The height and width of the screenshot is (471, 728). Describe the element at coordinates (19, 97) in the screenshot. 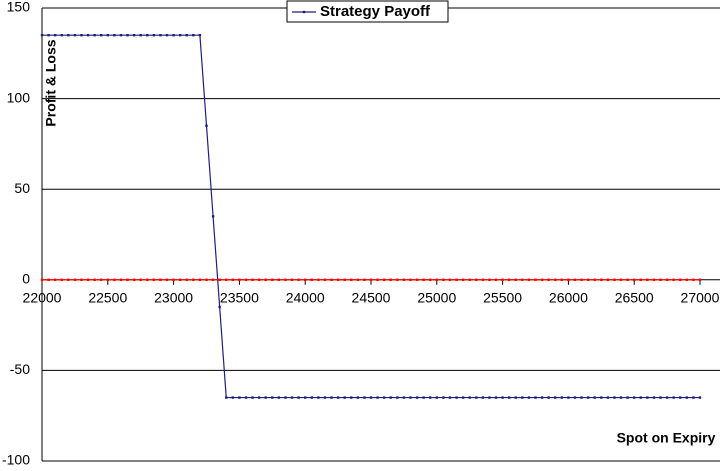

I see `y-tick-label: 100` at that location.